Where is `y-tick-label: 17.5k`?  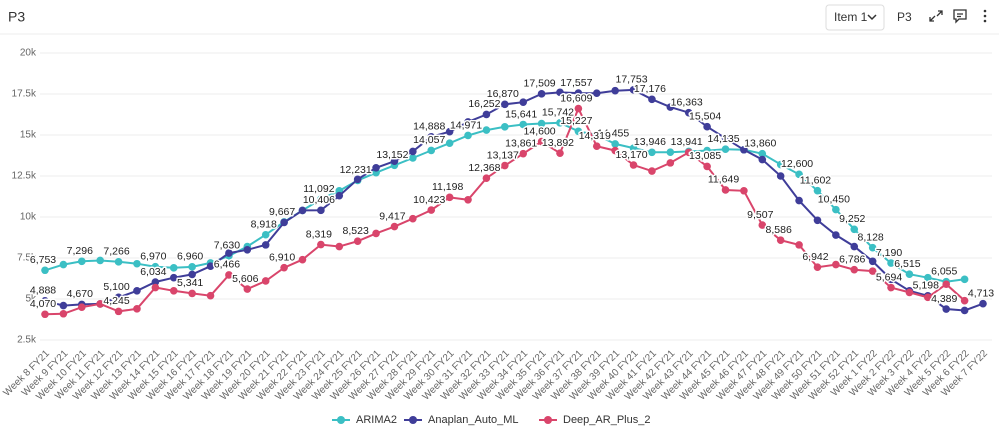 y-tick-label: 17.5k is located at coordinates (24, 94).